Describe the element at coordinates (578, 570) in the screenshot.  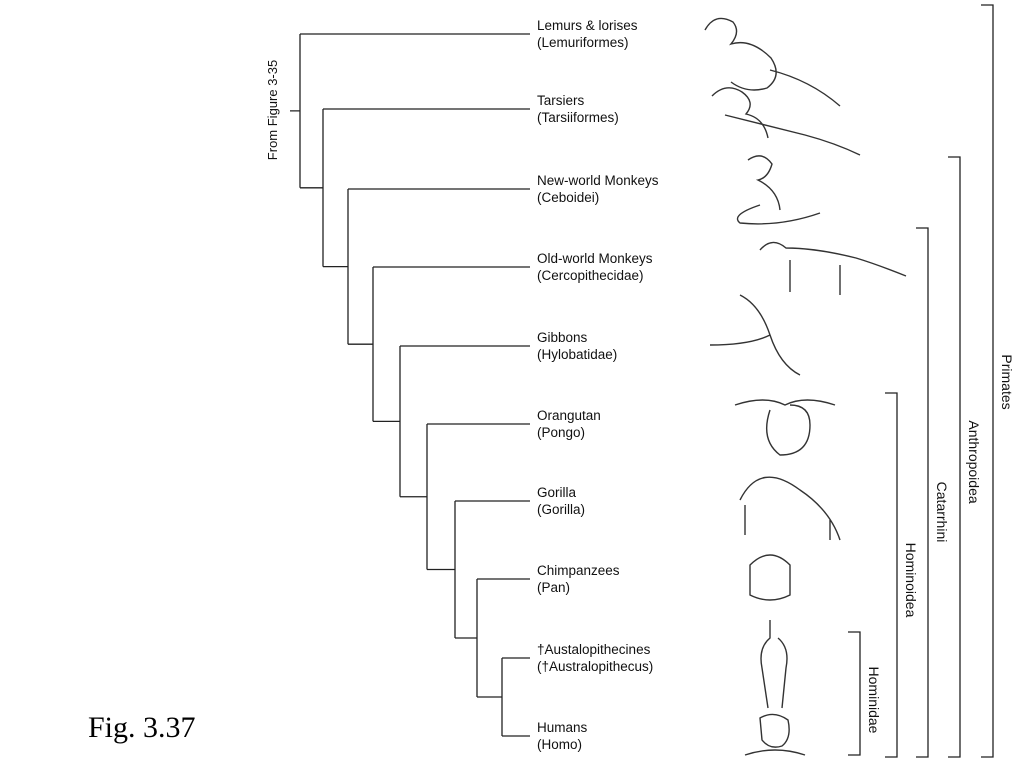
I see `taxon-name: Chimpanzees` at that location.